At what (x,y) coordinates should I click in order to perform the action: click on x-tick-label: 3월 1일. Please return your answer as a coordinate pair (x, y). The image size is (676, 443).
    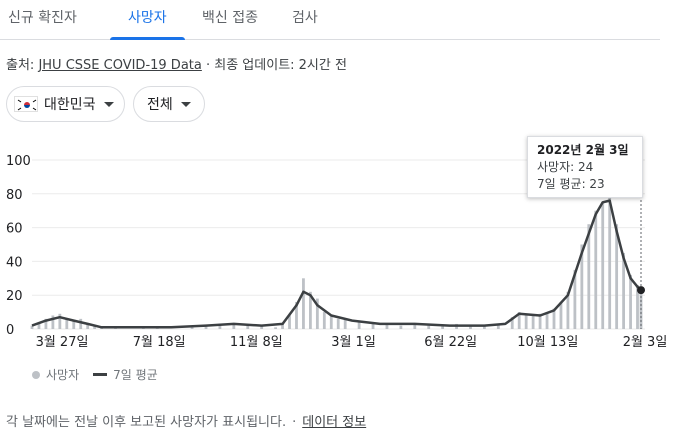
    Looking at the image, I should click on (353, 342).